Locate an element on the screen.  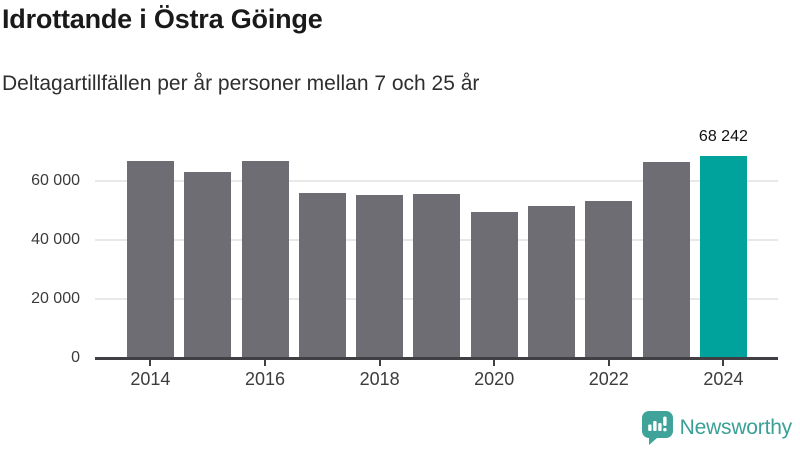
chart-title: Idrottande i Östra Göinge is located at coordinates (162, 19).